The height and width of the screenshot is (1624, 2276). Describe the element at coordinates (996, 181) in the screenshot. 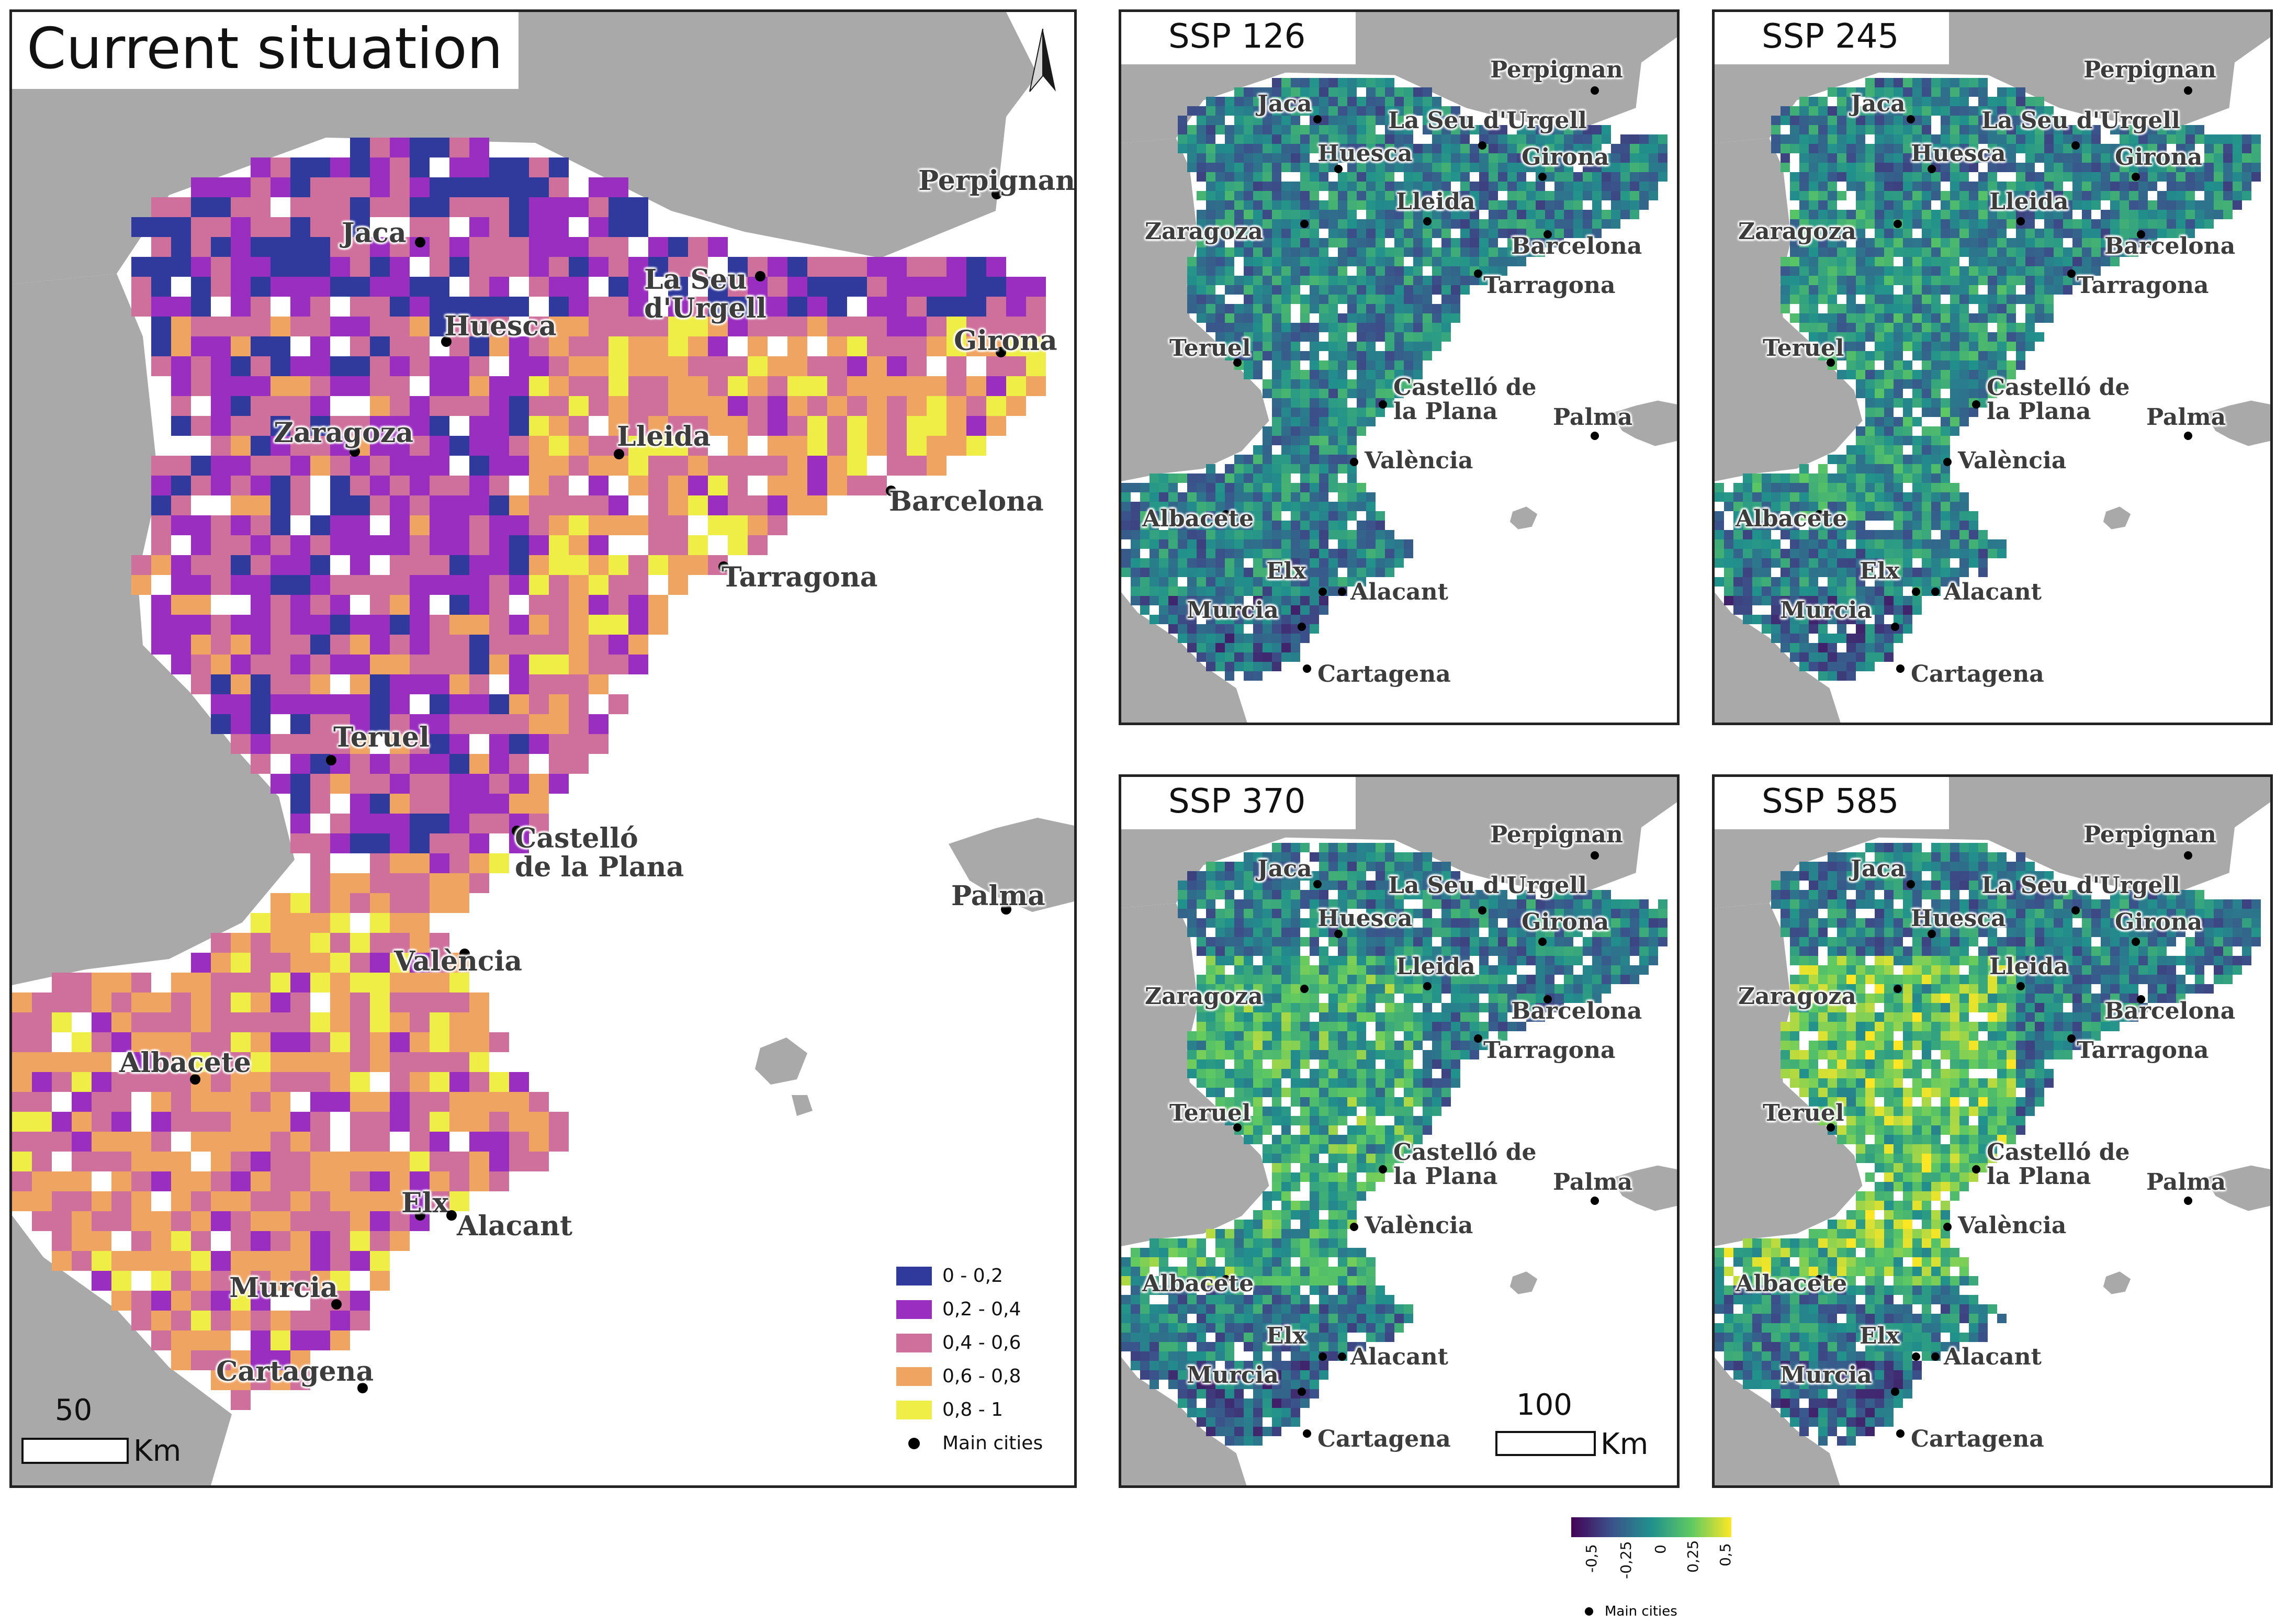

I see `city-label: Perpignan` at that location.